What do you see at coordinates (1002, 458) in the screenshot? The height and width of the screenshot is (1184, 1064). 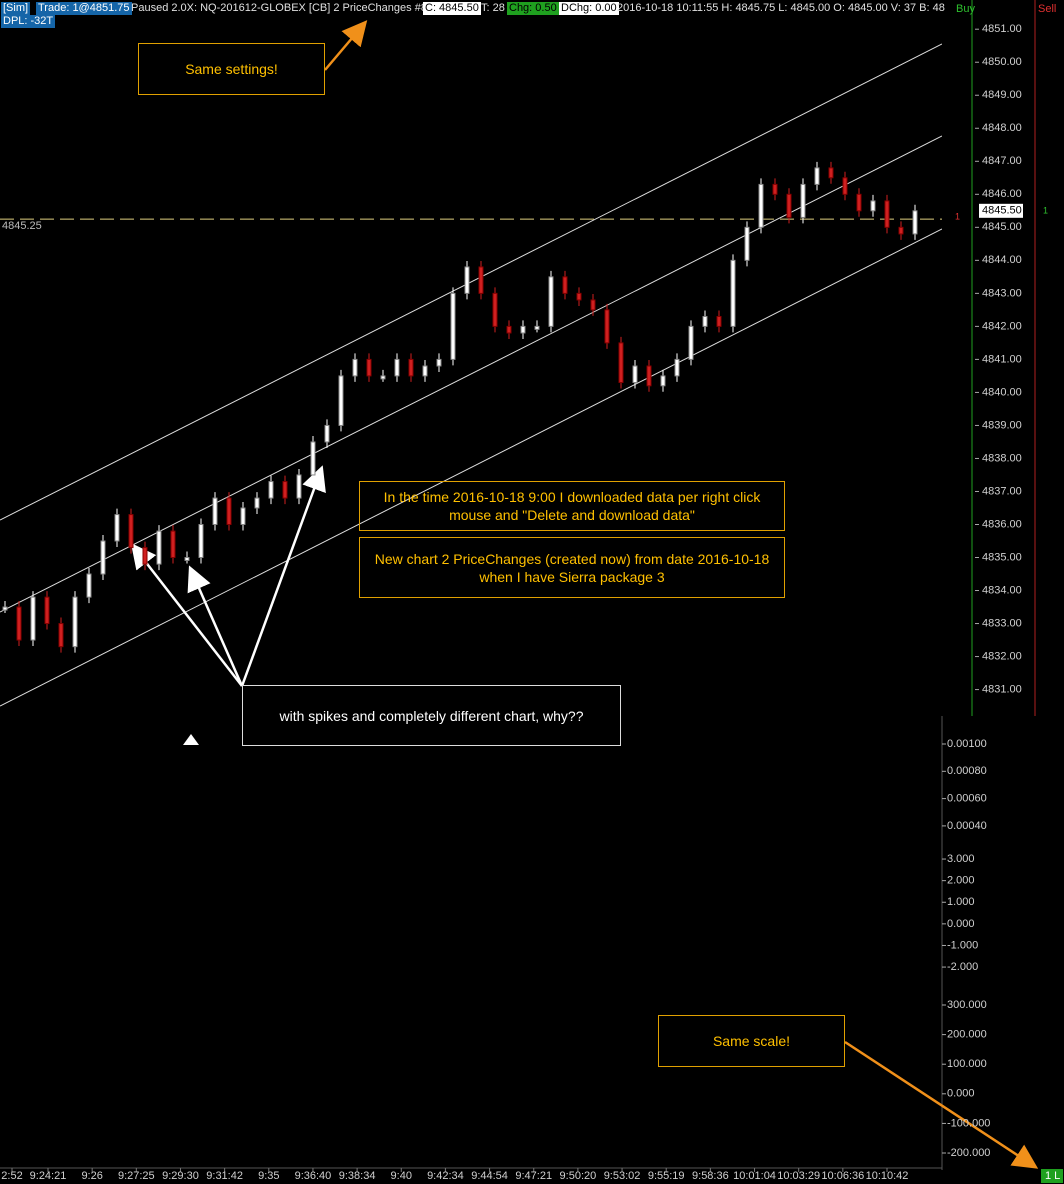 I see `y-tick-label: 4838.00` at bounding box center [1002, 458].